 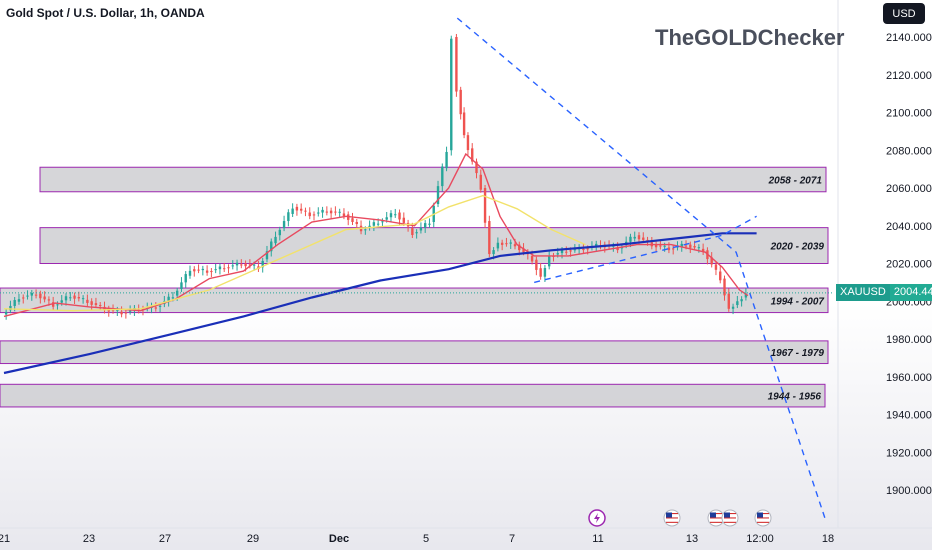 I want to click on y-tick-label: 2080.000, so click(x=909, y=151).